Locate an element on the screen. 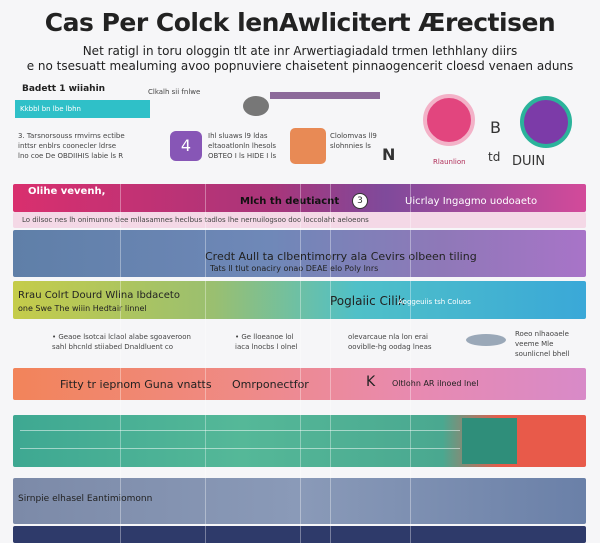  teal-icon is located at coordinates (546, 122).